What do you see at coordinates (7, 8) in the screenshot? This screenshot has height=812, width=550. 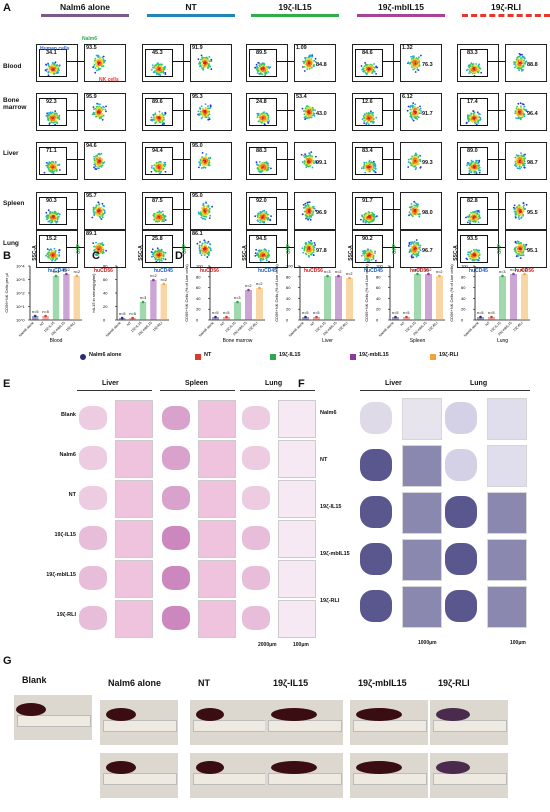 I see `panel-a-letter: A` at bounding box center [7, 8].